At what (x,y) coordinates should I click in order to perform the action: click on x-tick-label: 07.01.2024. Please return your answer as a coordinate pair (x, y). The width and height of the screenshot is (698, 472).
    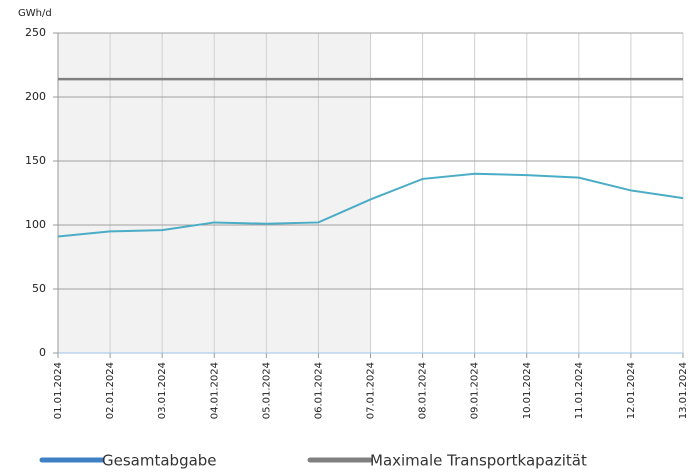
    Looking at the image, I should click on (371, 390).